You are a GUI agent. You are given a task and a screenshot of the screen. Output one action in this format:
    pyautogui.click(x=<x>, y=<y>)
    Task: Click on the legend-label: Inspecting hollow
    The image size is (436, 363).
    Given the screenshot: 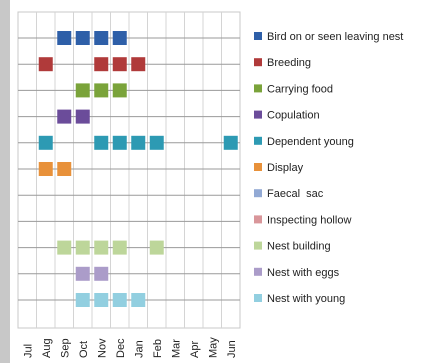 What is the action you would take?
    pyautogui.click(x=309, y=220)
    